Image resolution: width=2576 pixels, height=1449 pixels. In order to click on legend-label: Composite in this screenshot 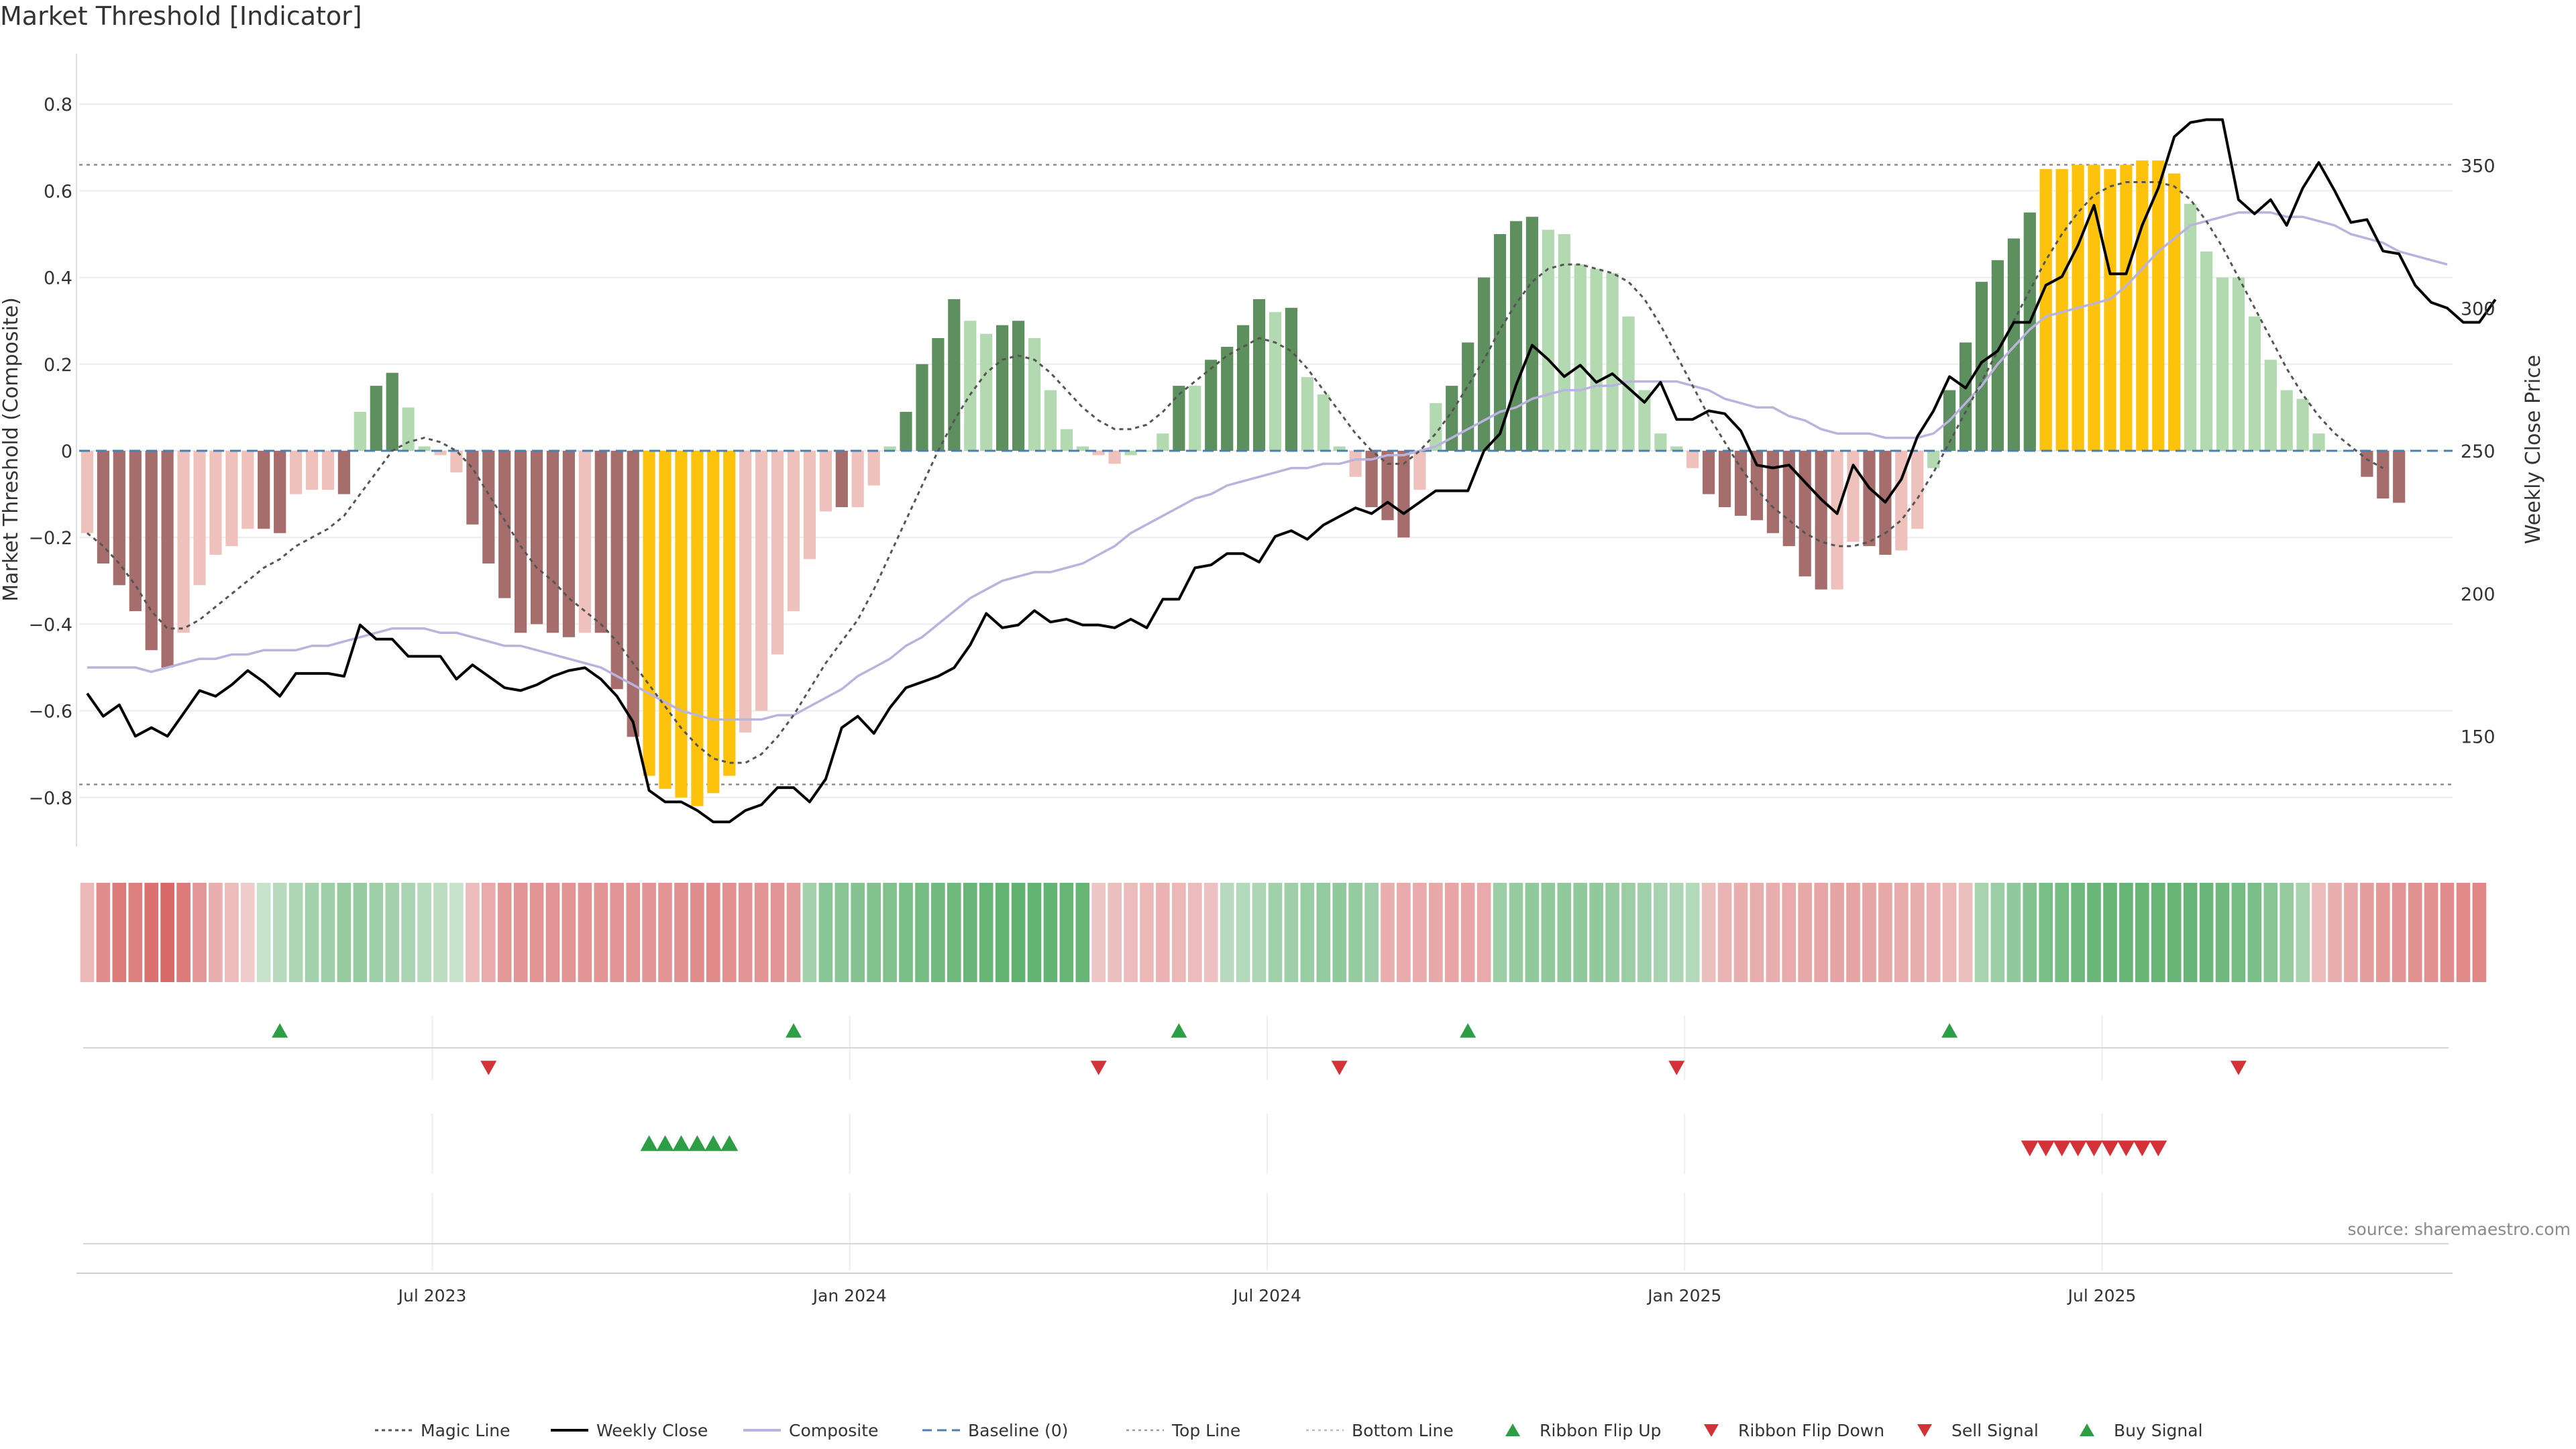, I will do `click(833, 1430)`.